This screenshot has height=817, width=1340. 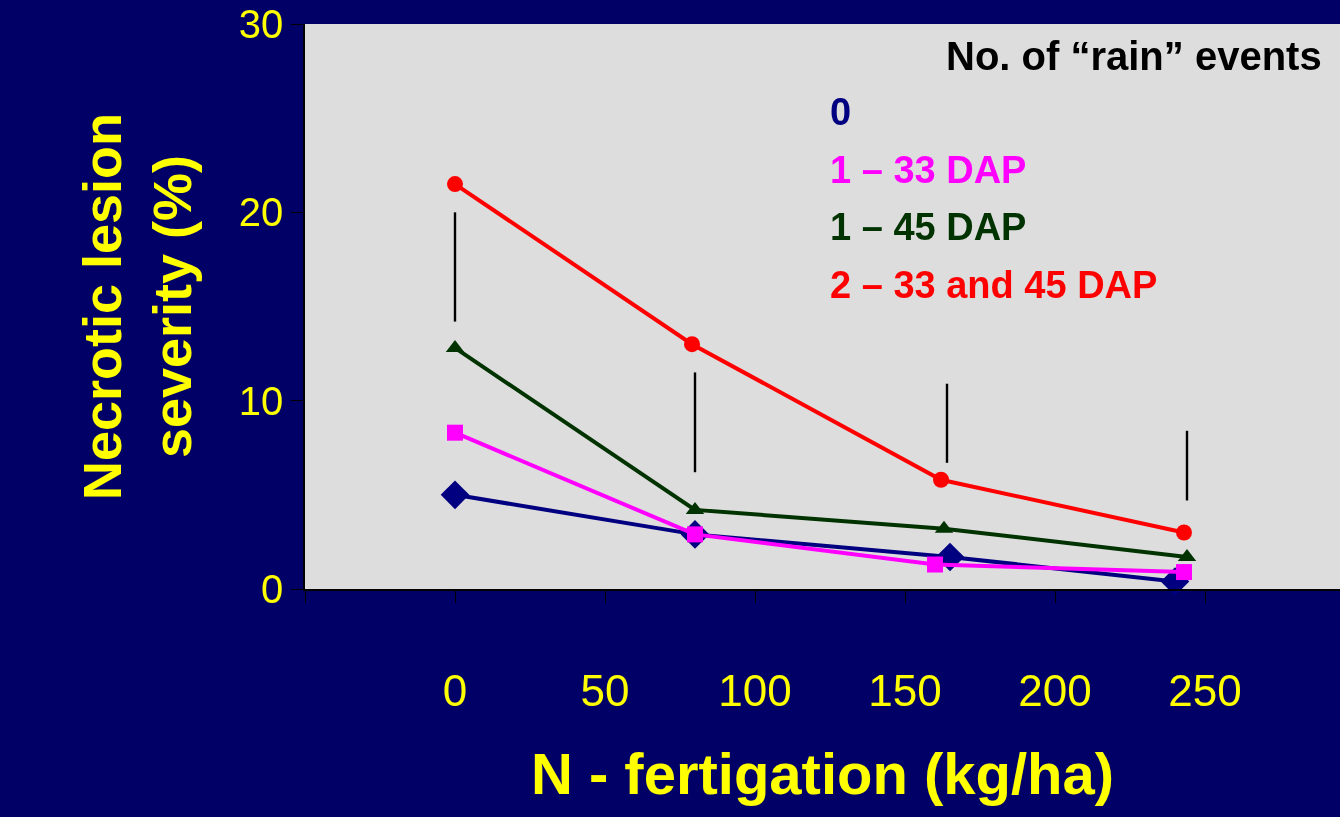 I want to click on y-tick-label: 30, so click(x=261, y=24).